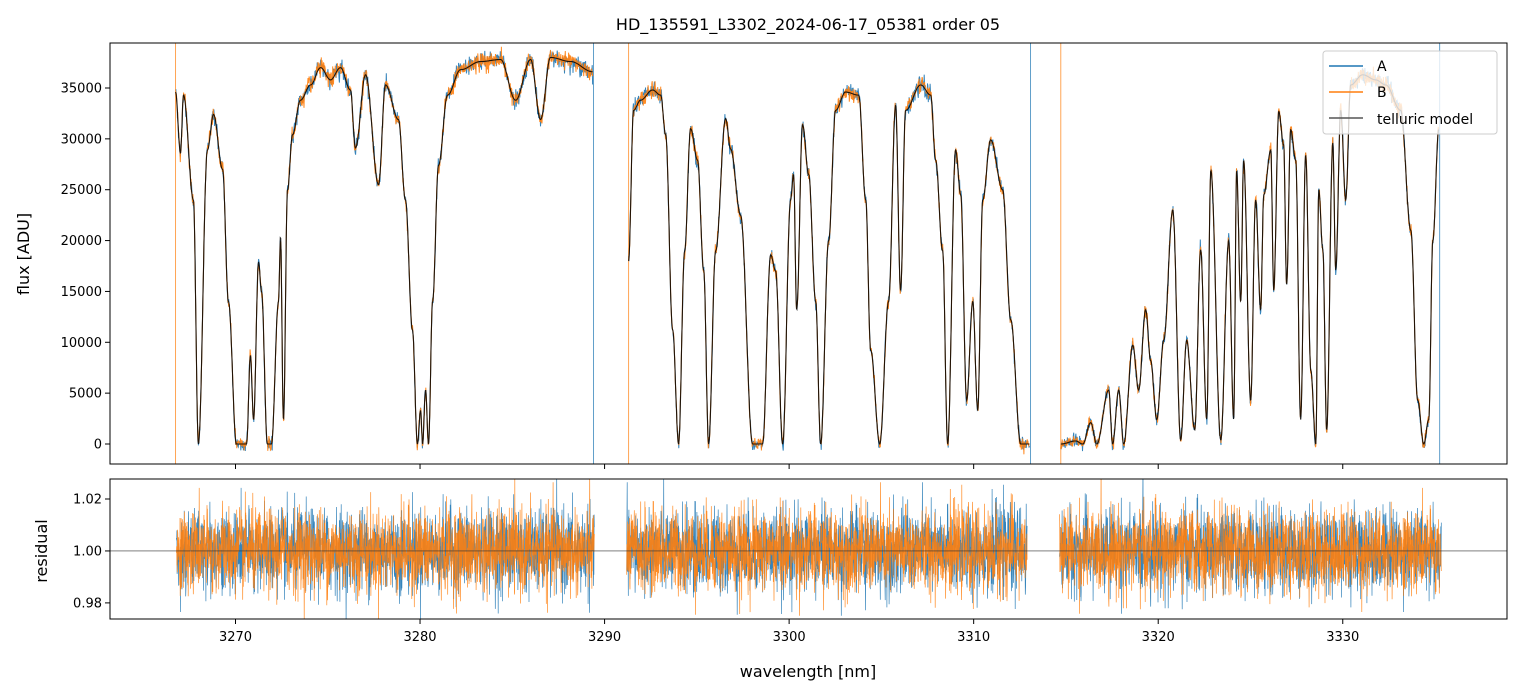 The width and height of the screenshot is (1520, 700). What do you see at coordinates (789, 637) in the screenshot?
I see `x-tick-label: 3300` at bounding box center [789, 637].